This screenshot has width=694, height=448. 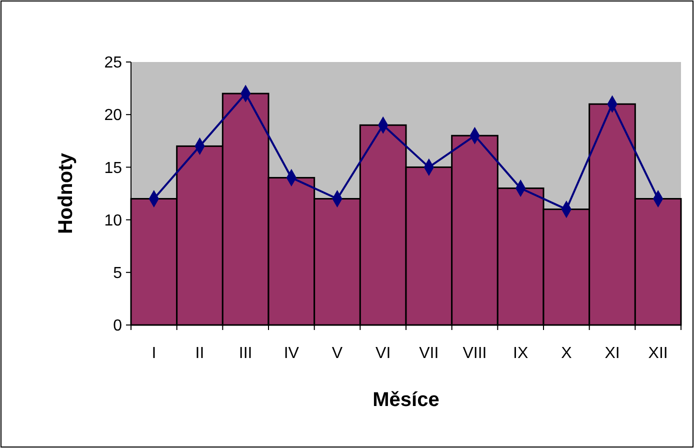 What do you see at coordinates (383, 353) in the screenshot?
I see `x-tick-label: VI` at bounding box center [383, 353].